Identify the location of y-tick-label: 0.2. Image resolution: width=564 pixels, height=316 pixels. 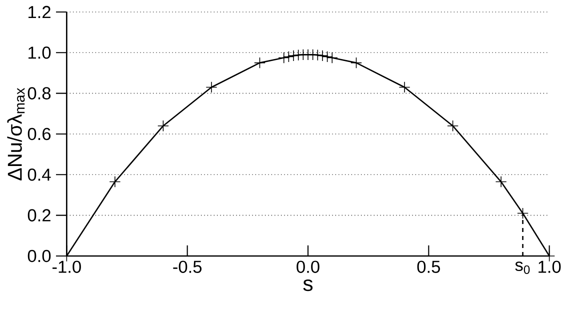
(39, 215).